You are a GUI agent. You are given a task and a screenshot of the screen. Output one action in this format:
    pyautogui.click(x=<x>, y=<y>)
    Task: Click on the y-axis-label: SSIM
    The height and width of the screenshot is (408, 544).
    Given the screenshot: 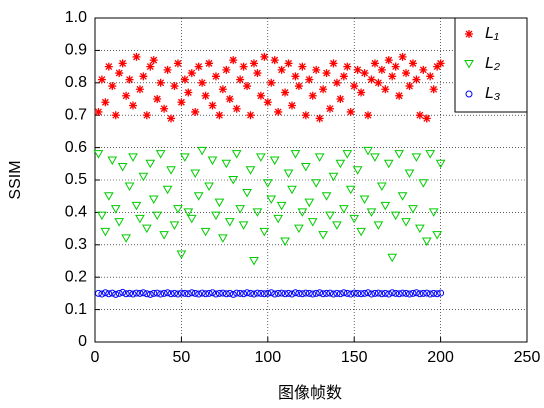 What is the action you would take?
    pyautogui.click(x=15, y=179)
    